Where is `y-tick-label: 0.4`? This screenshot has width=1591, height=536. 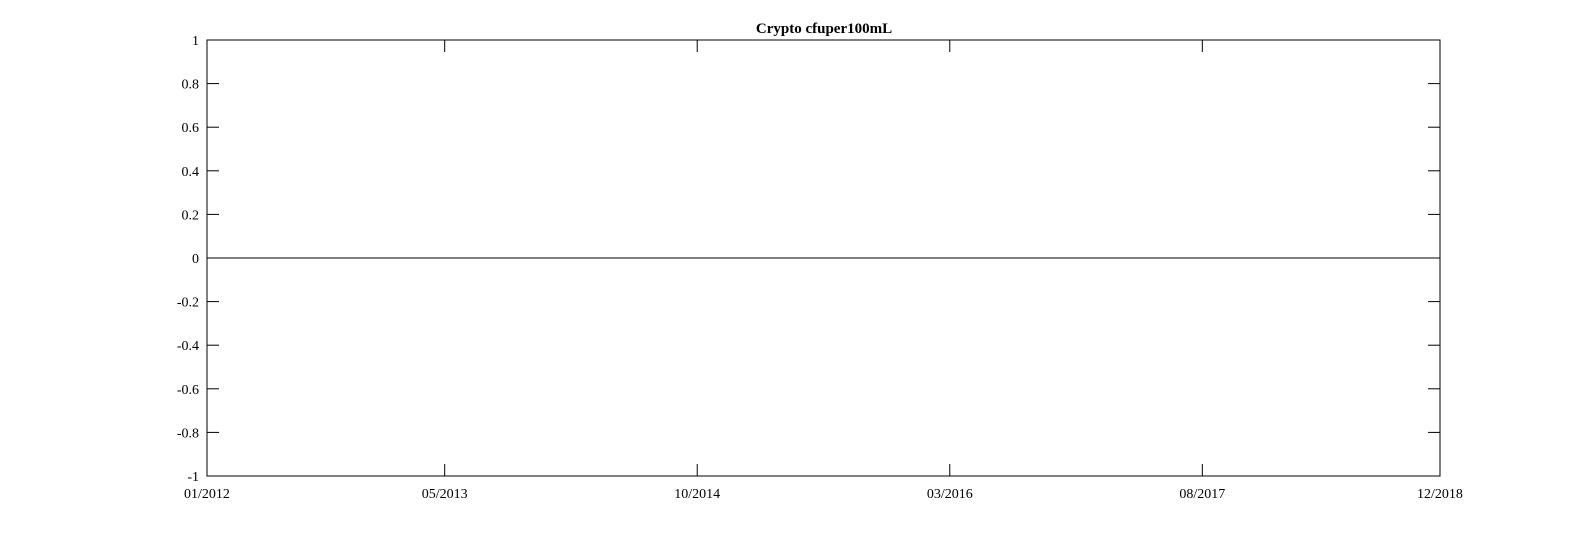 y-tick-label: 0.4 is located at coordinates (191, 172).